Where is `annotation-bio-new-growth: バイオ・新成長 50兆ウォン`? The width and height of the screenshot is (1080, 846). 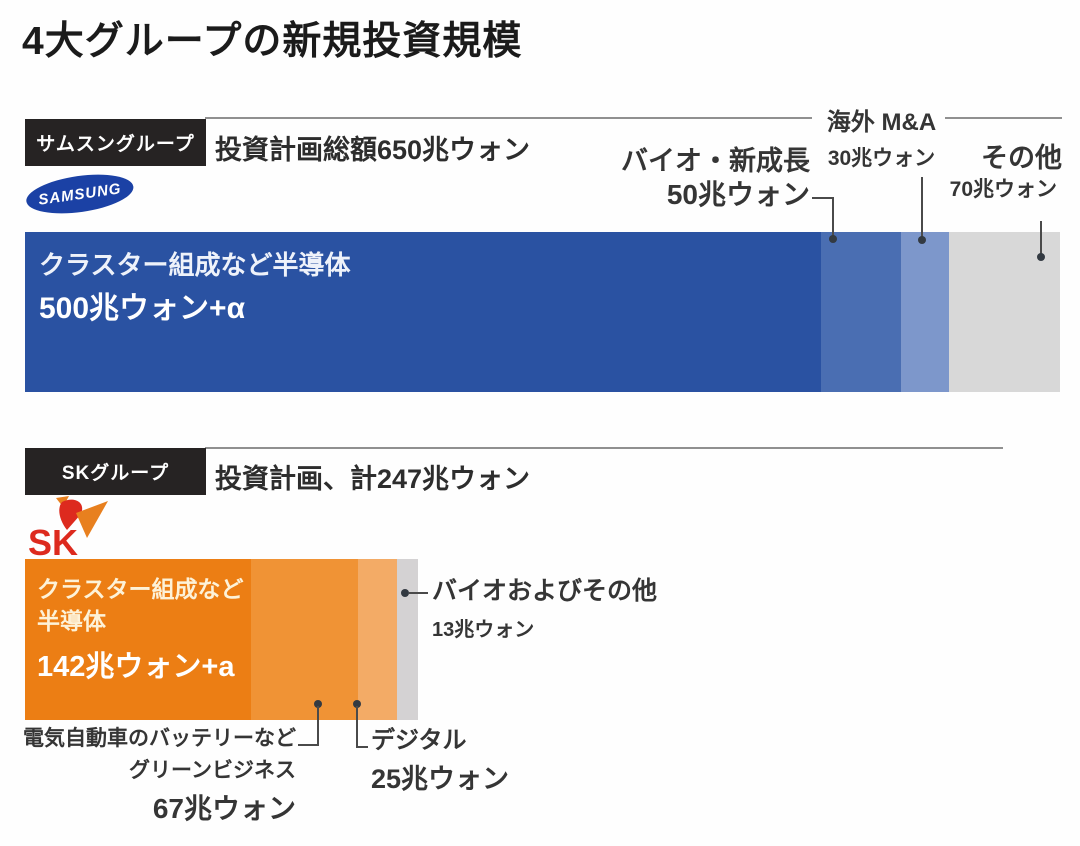 annotation-bio-new-growth: バイオ・新成長 50兆ウォン is located at coordinates (715, 179).